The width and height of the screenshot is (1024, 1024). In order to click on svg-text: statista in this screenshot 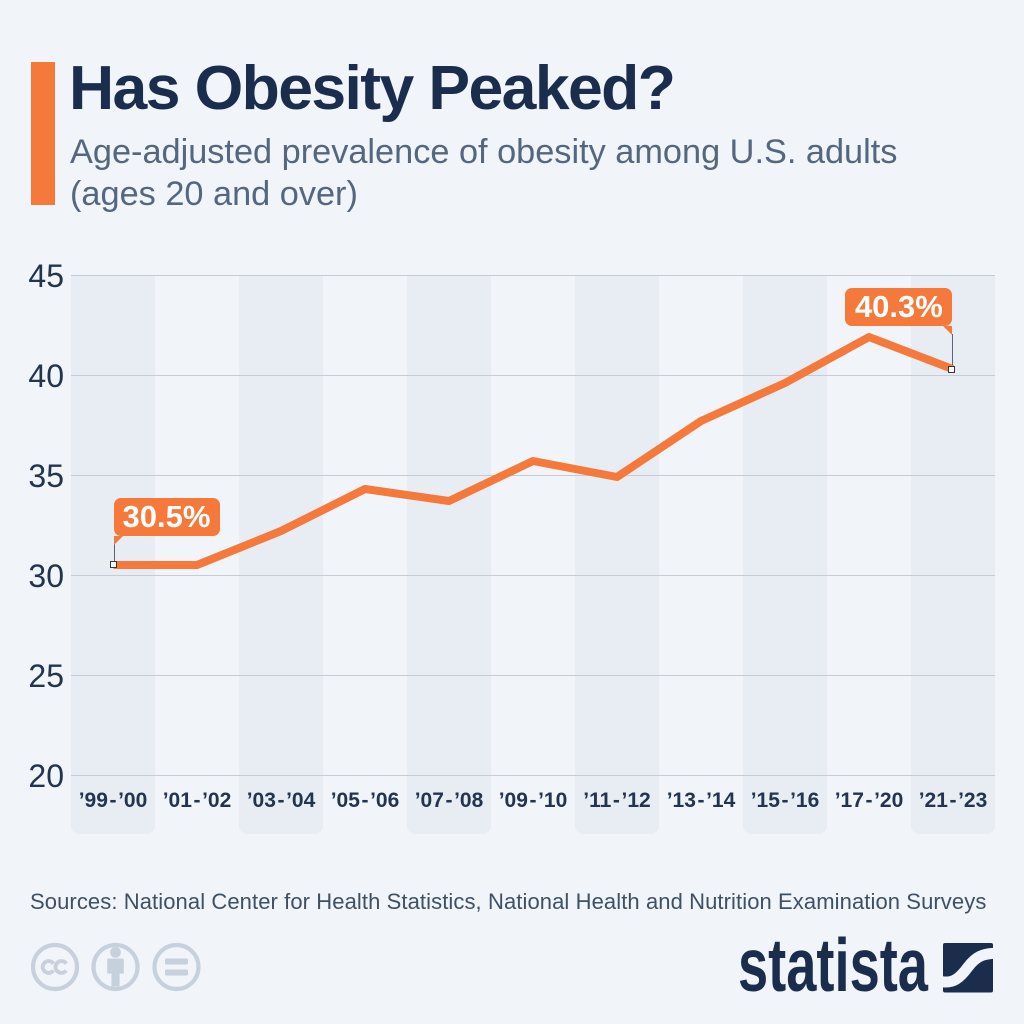, I will do `click(833, 967)`.